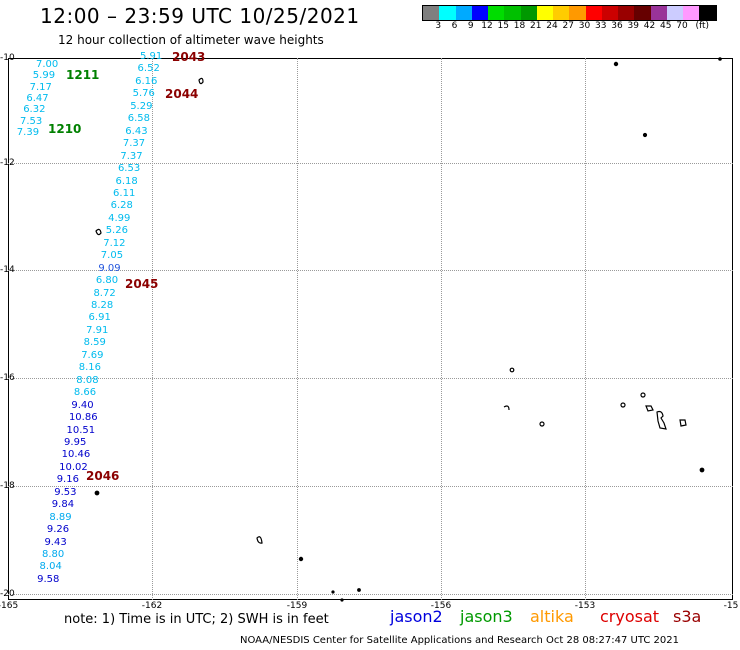 The image size is (740, 650). I want to click on wave-height-value: 9.53, so click(65, 492).